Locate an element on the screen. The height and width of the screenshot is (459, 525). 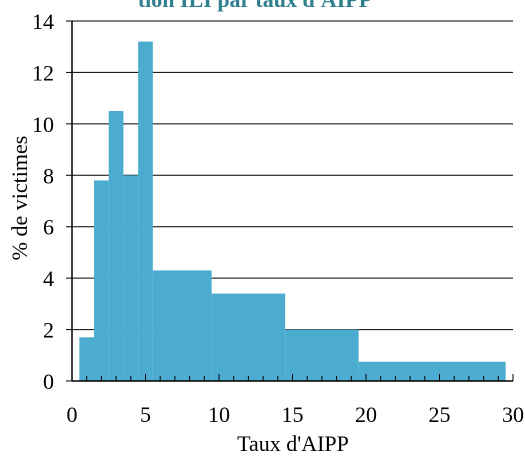
y-tick-labels: 0 2 4 6 8 10 12 14 is located at coordinates (43, 201).